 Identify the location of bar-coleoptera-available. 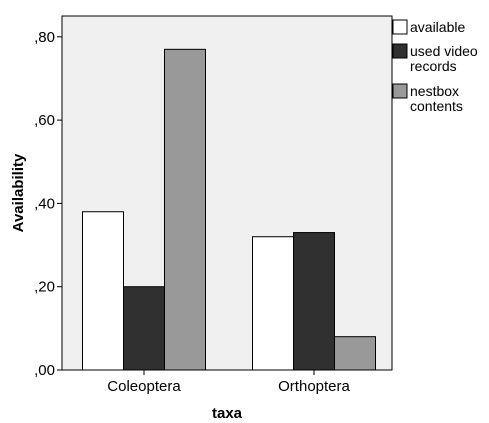
(103, 291).